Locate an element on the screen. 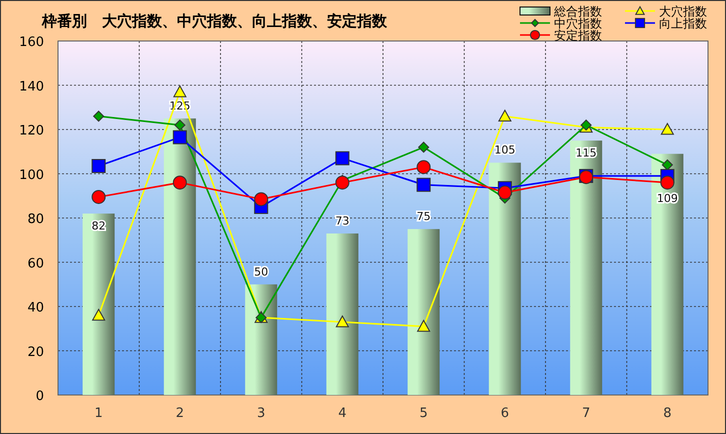 The image size is (726, 434). legend-label: 総合指数 is located at coordinates (577, 11).